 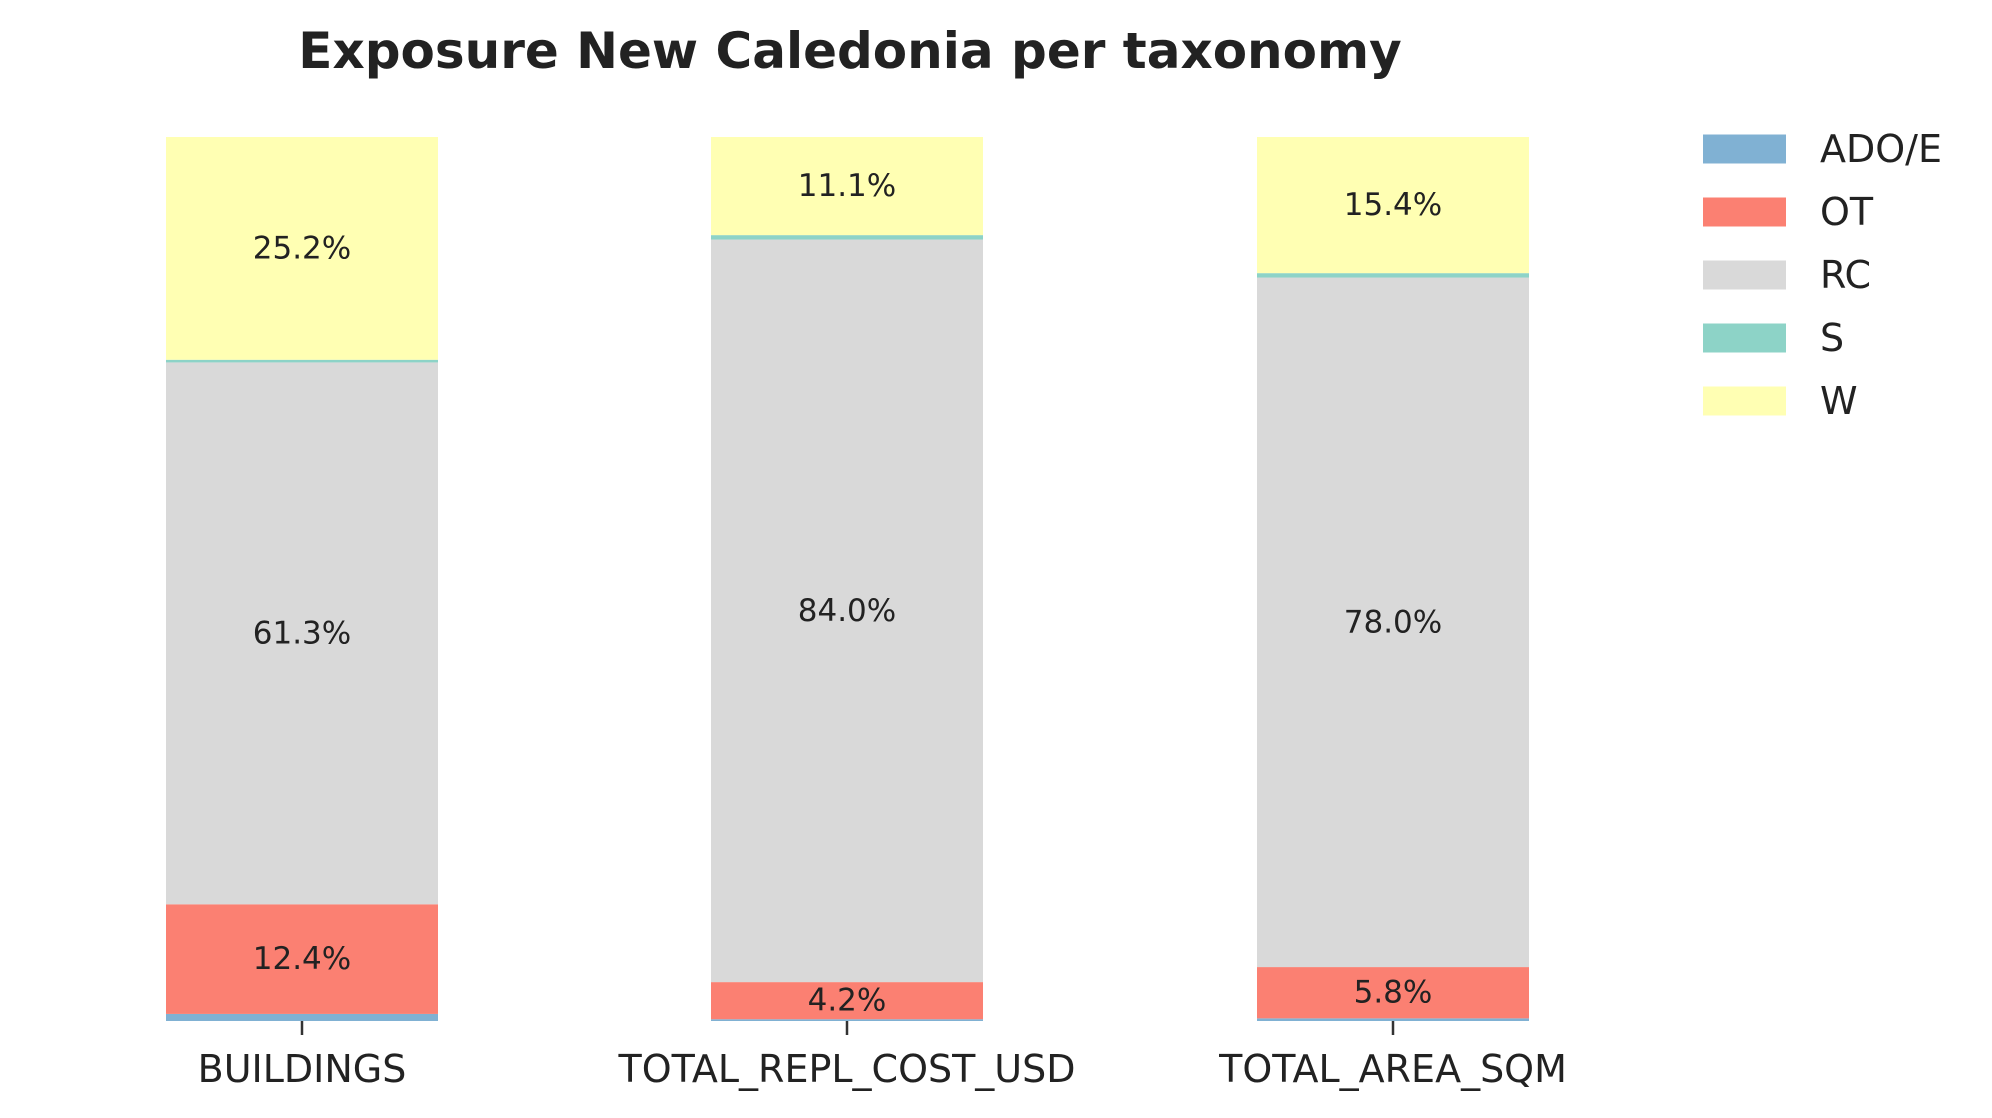 I want to click on legend-entry: S, so click(x=1773, y=338).